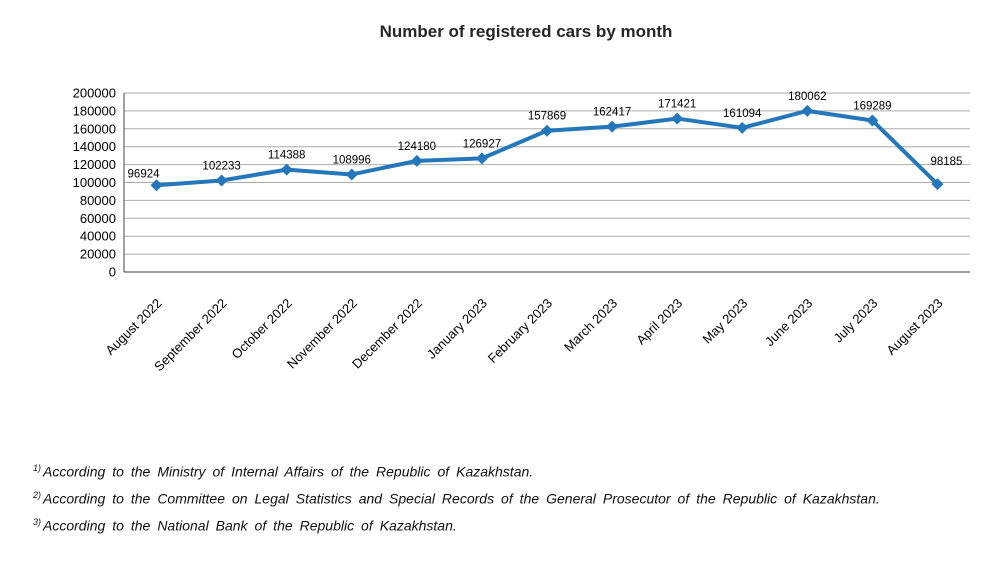 This screenshot has width=1000, height=578. Describe the element at coordinates (872, 106) in the screenshot. I see `data-label: 169289` at that location.